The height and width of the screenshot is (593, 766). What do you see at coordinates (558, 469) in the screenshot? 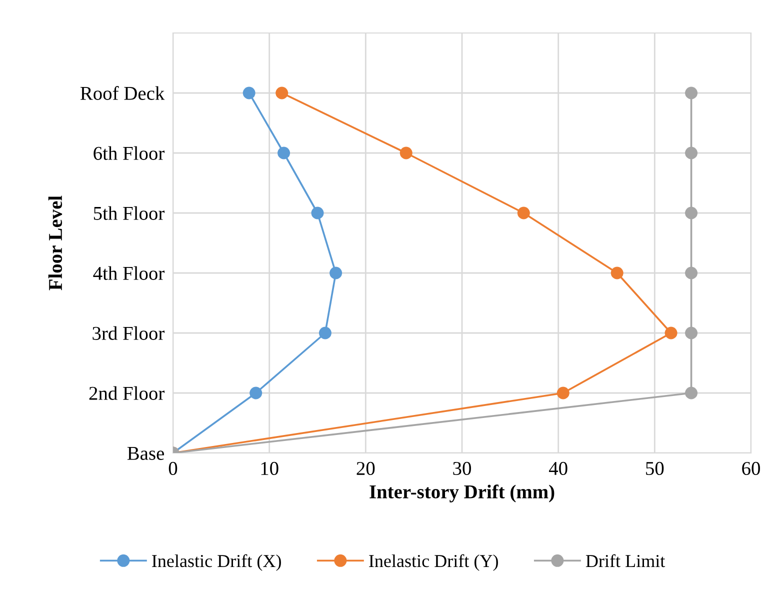
I see `x-tick-label: 40` at bounding box center [558, 469].